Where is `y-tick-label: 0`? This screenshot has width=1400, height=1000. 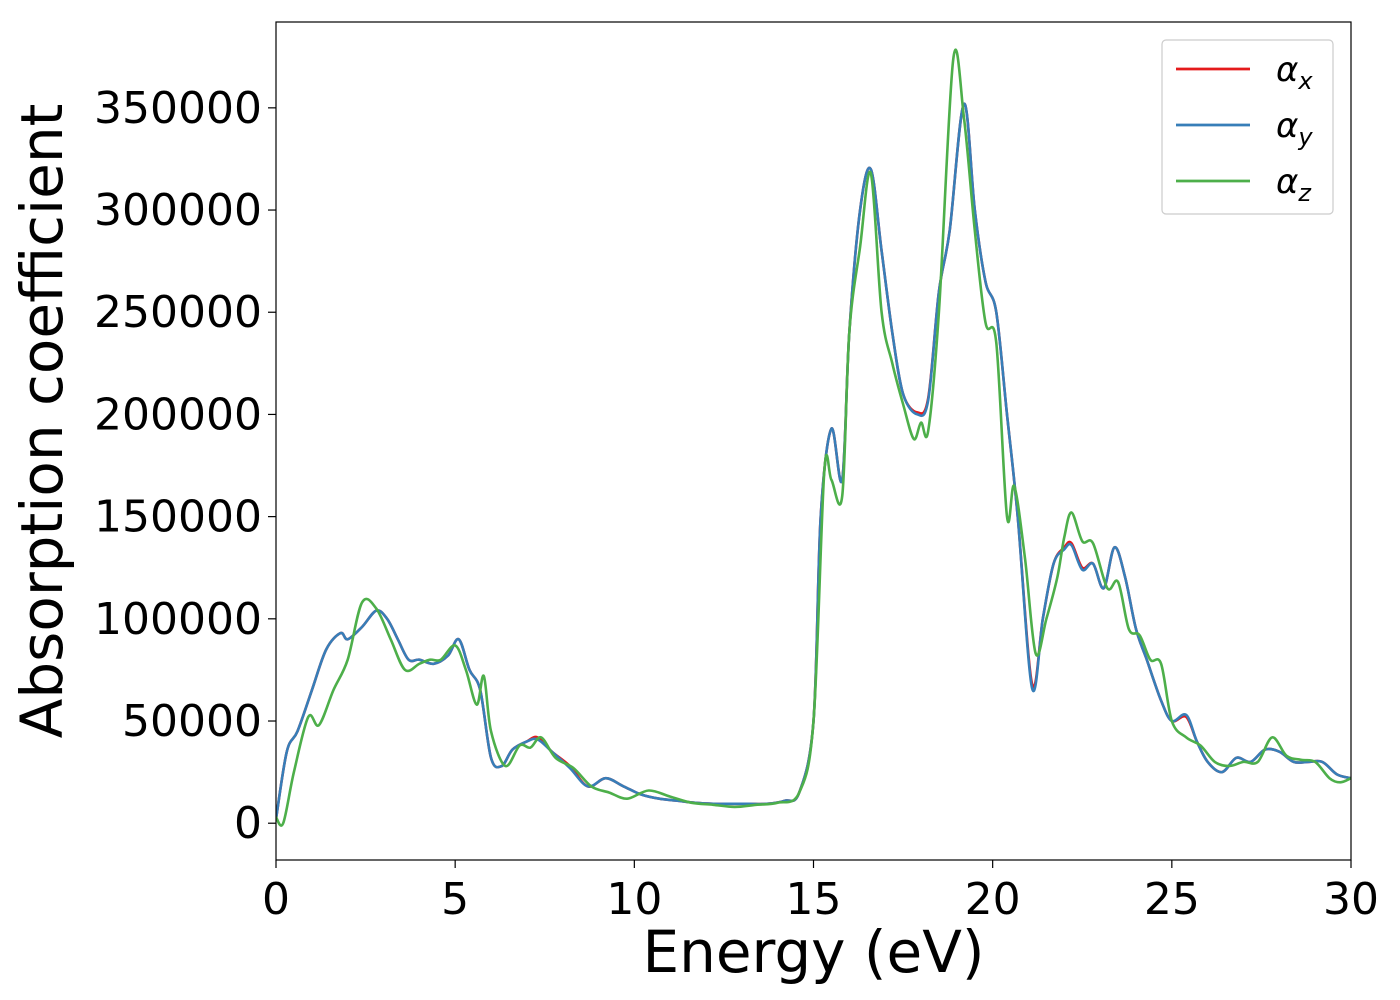
y-tick-label: 0 is located at coordinates (248, 823).